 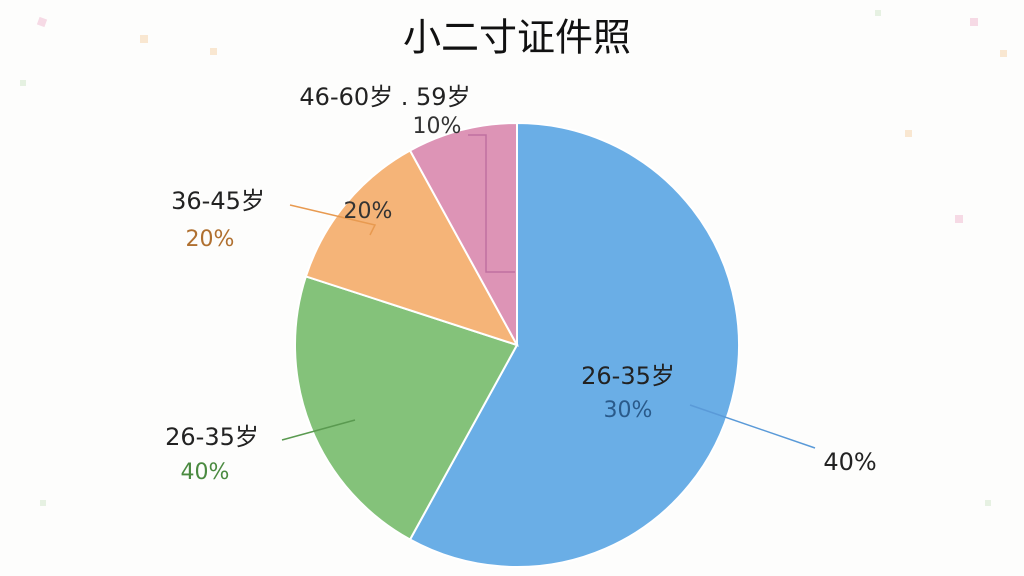 What do you see at coordinates (437, 126) in the screenshot?
I see `annotation: 10%` at bounding box center [437, 126].